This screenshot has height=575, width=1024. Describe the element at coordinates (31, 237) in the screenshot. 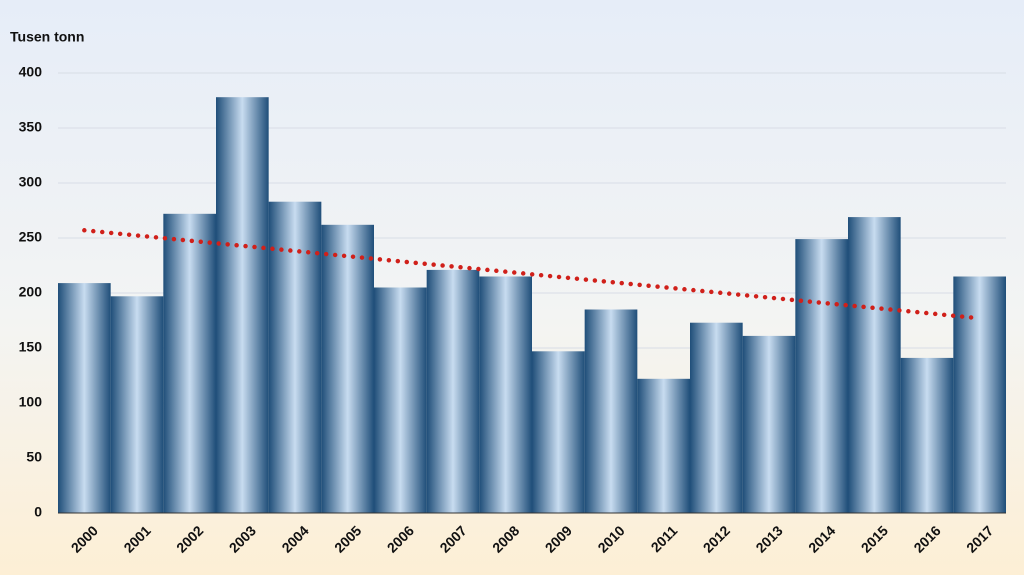

I see `y-tick-label: 250` at that location.